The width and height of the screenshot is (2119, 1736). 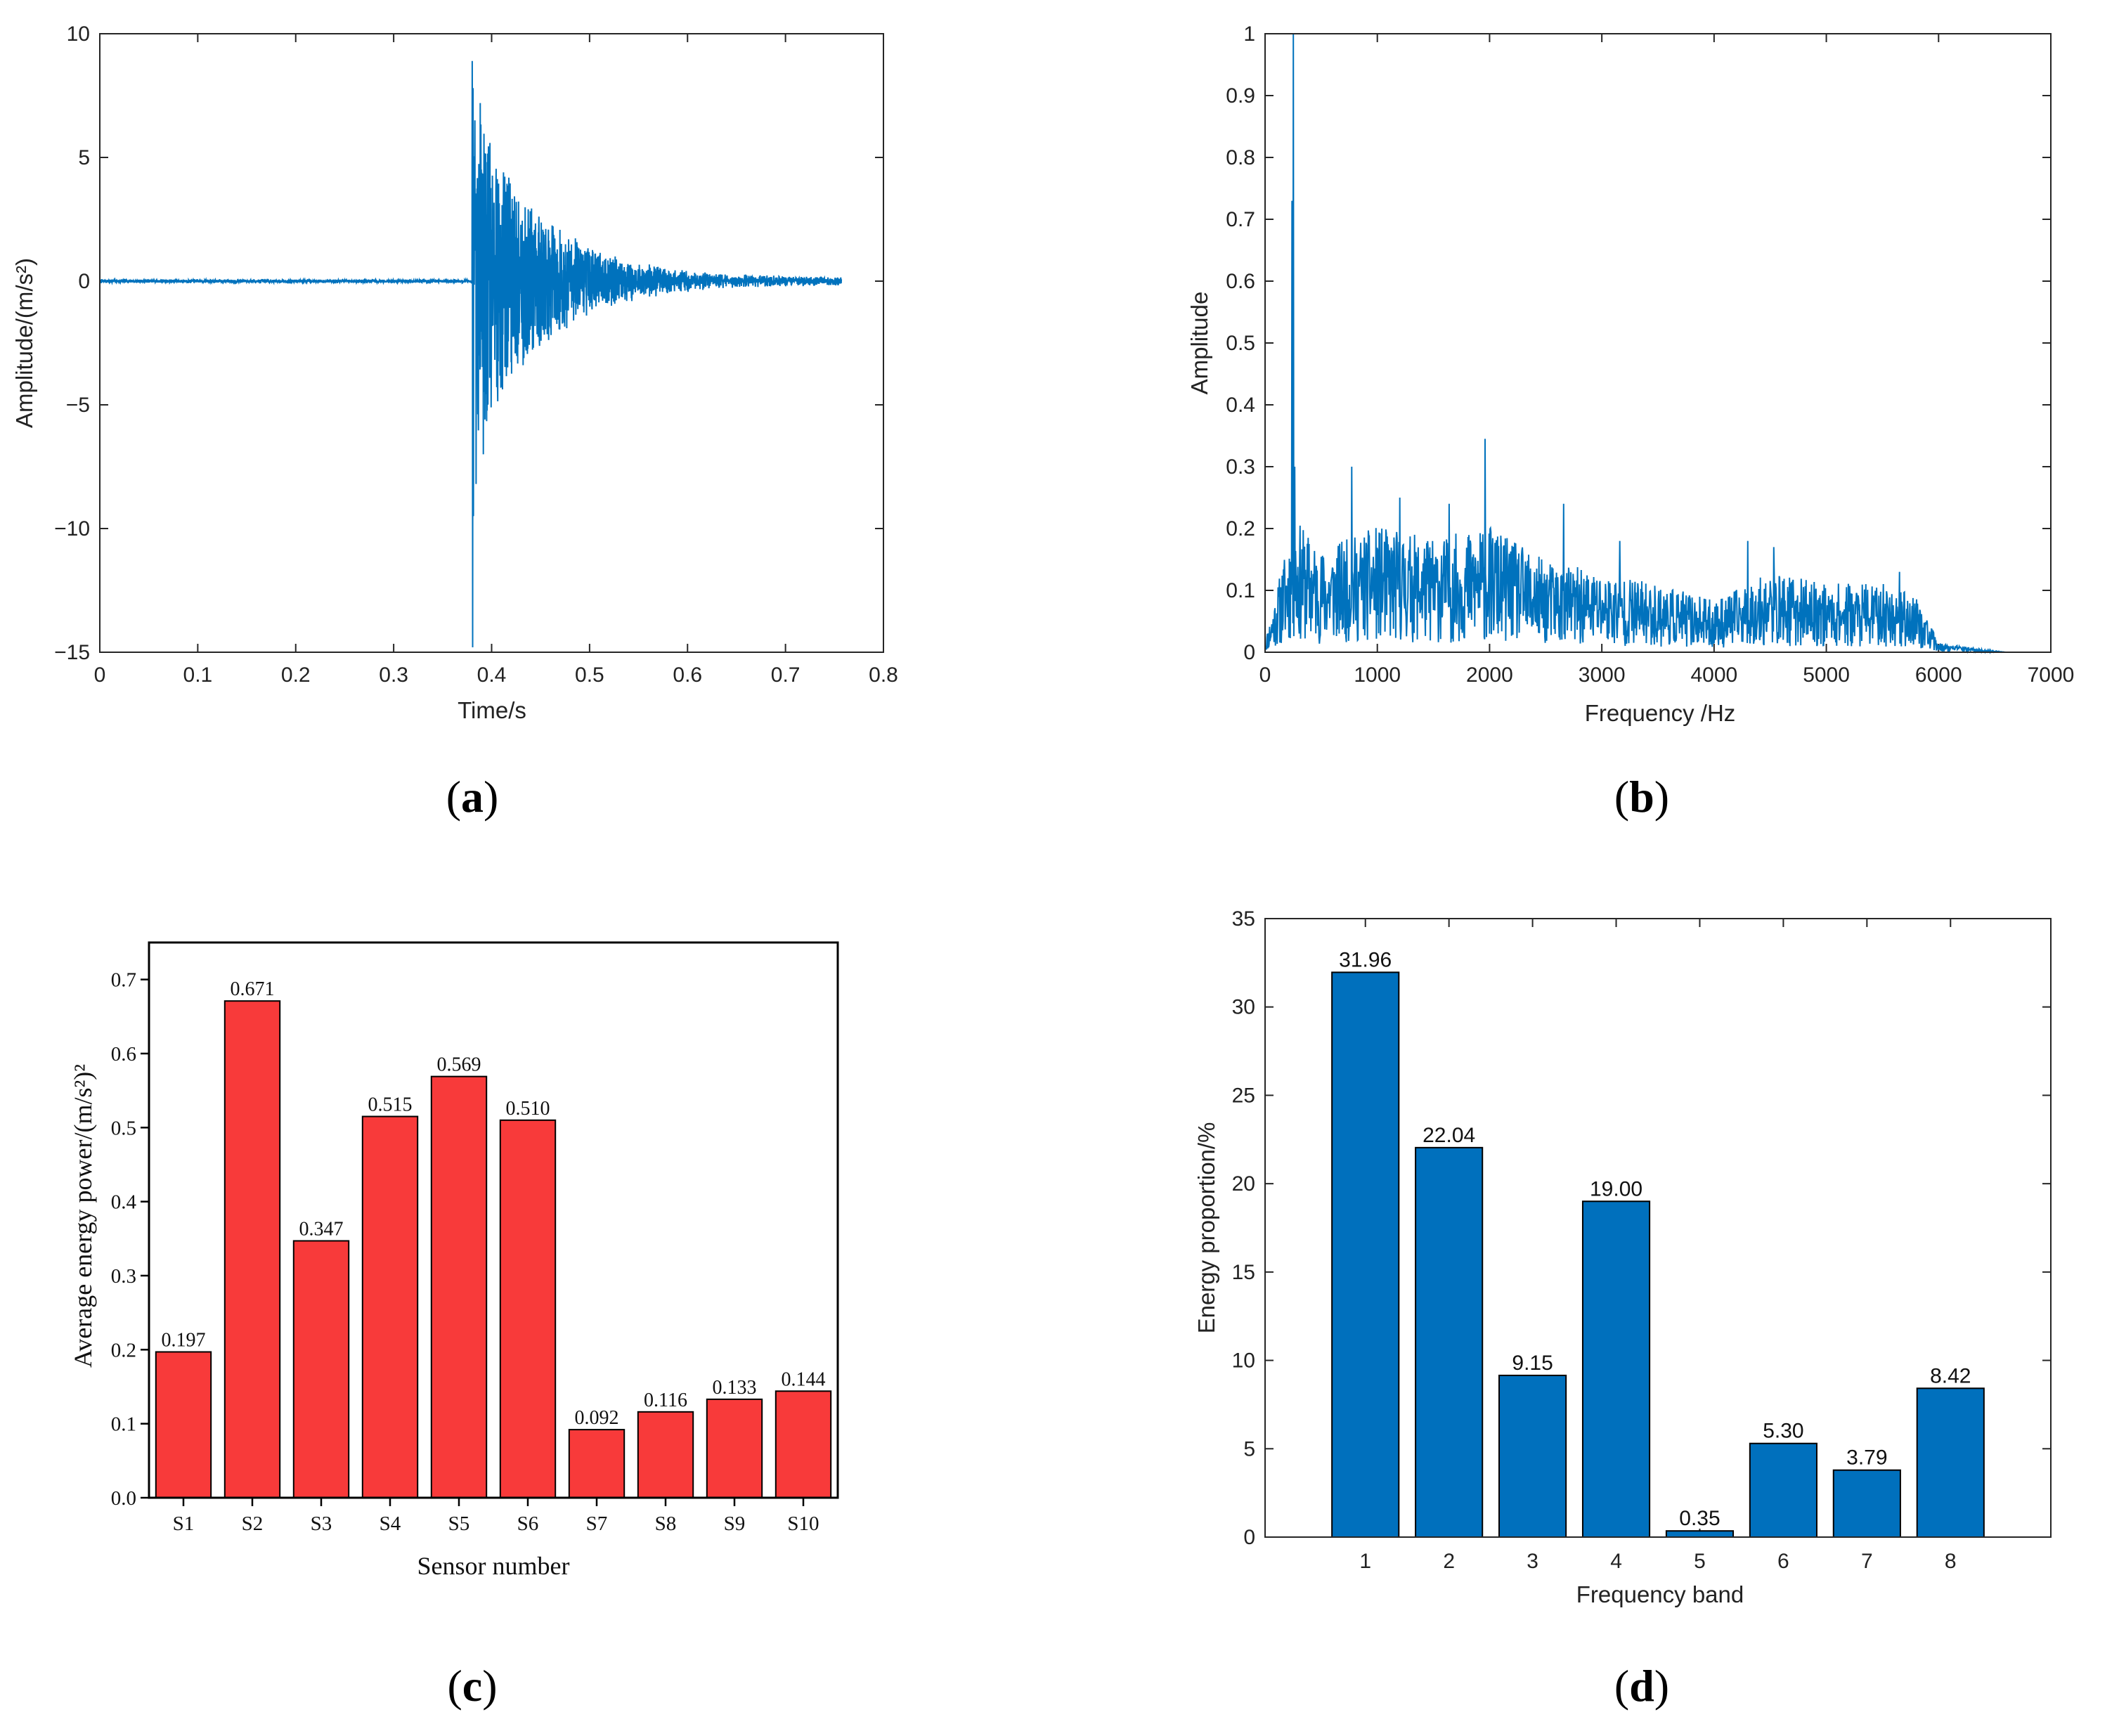 What do you see at coordinates (1826, 675) in the screenshot?
I see `panel-b-xtick-label: 5000` at bounding box center [1826, 675].